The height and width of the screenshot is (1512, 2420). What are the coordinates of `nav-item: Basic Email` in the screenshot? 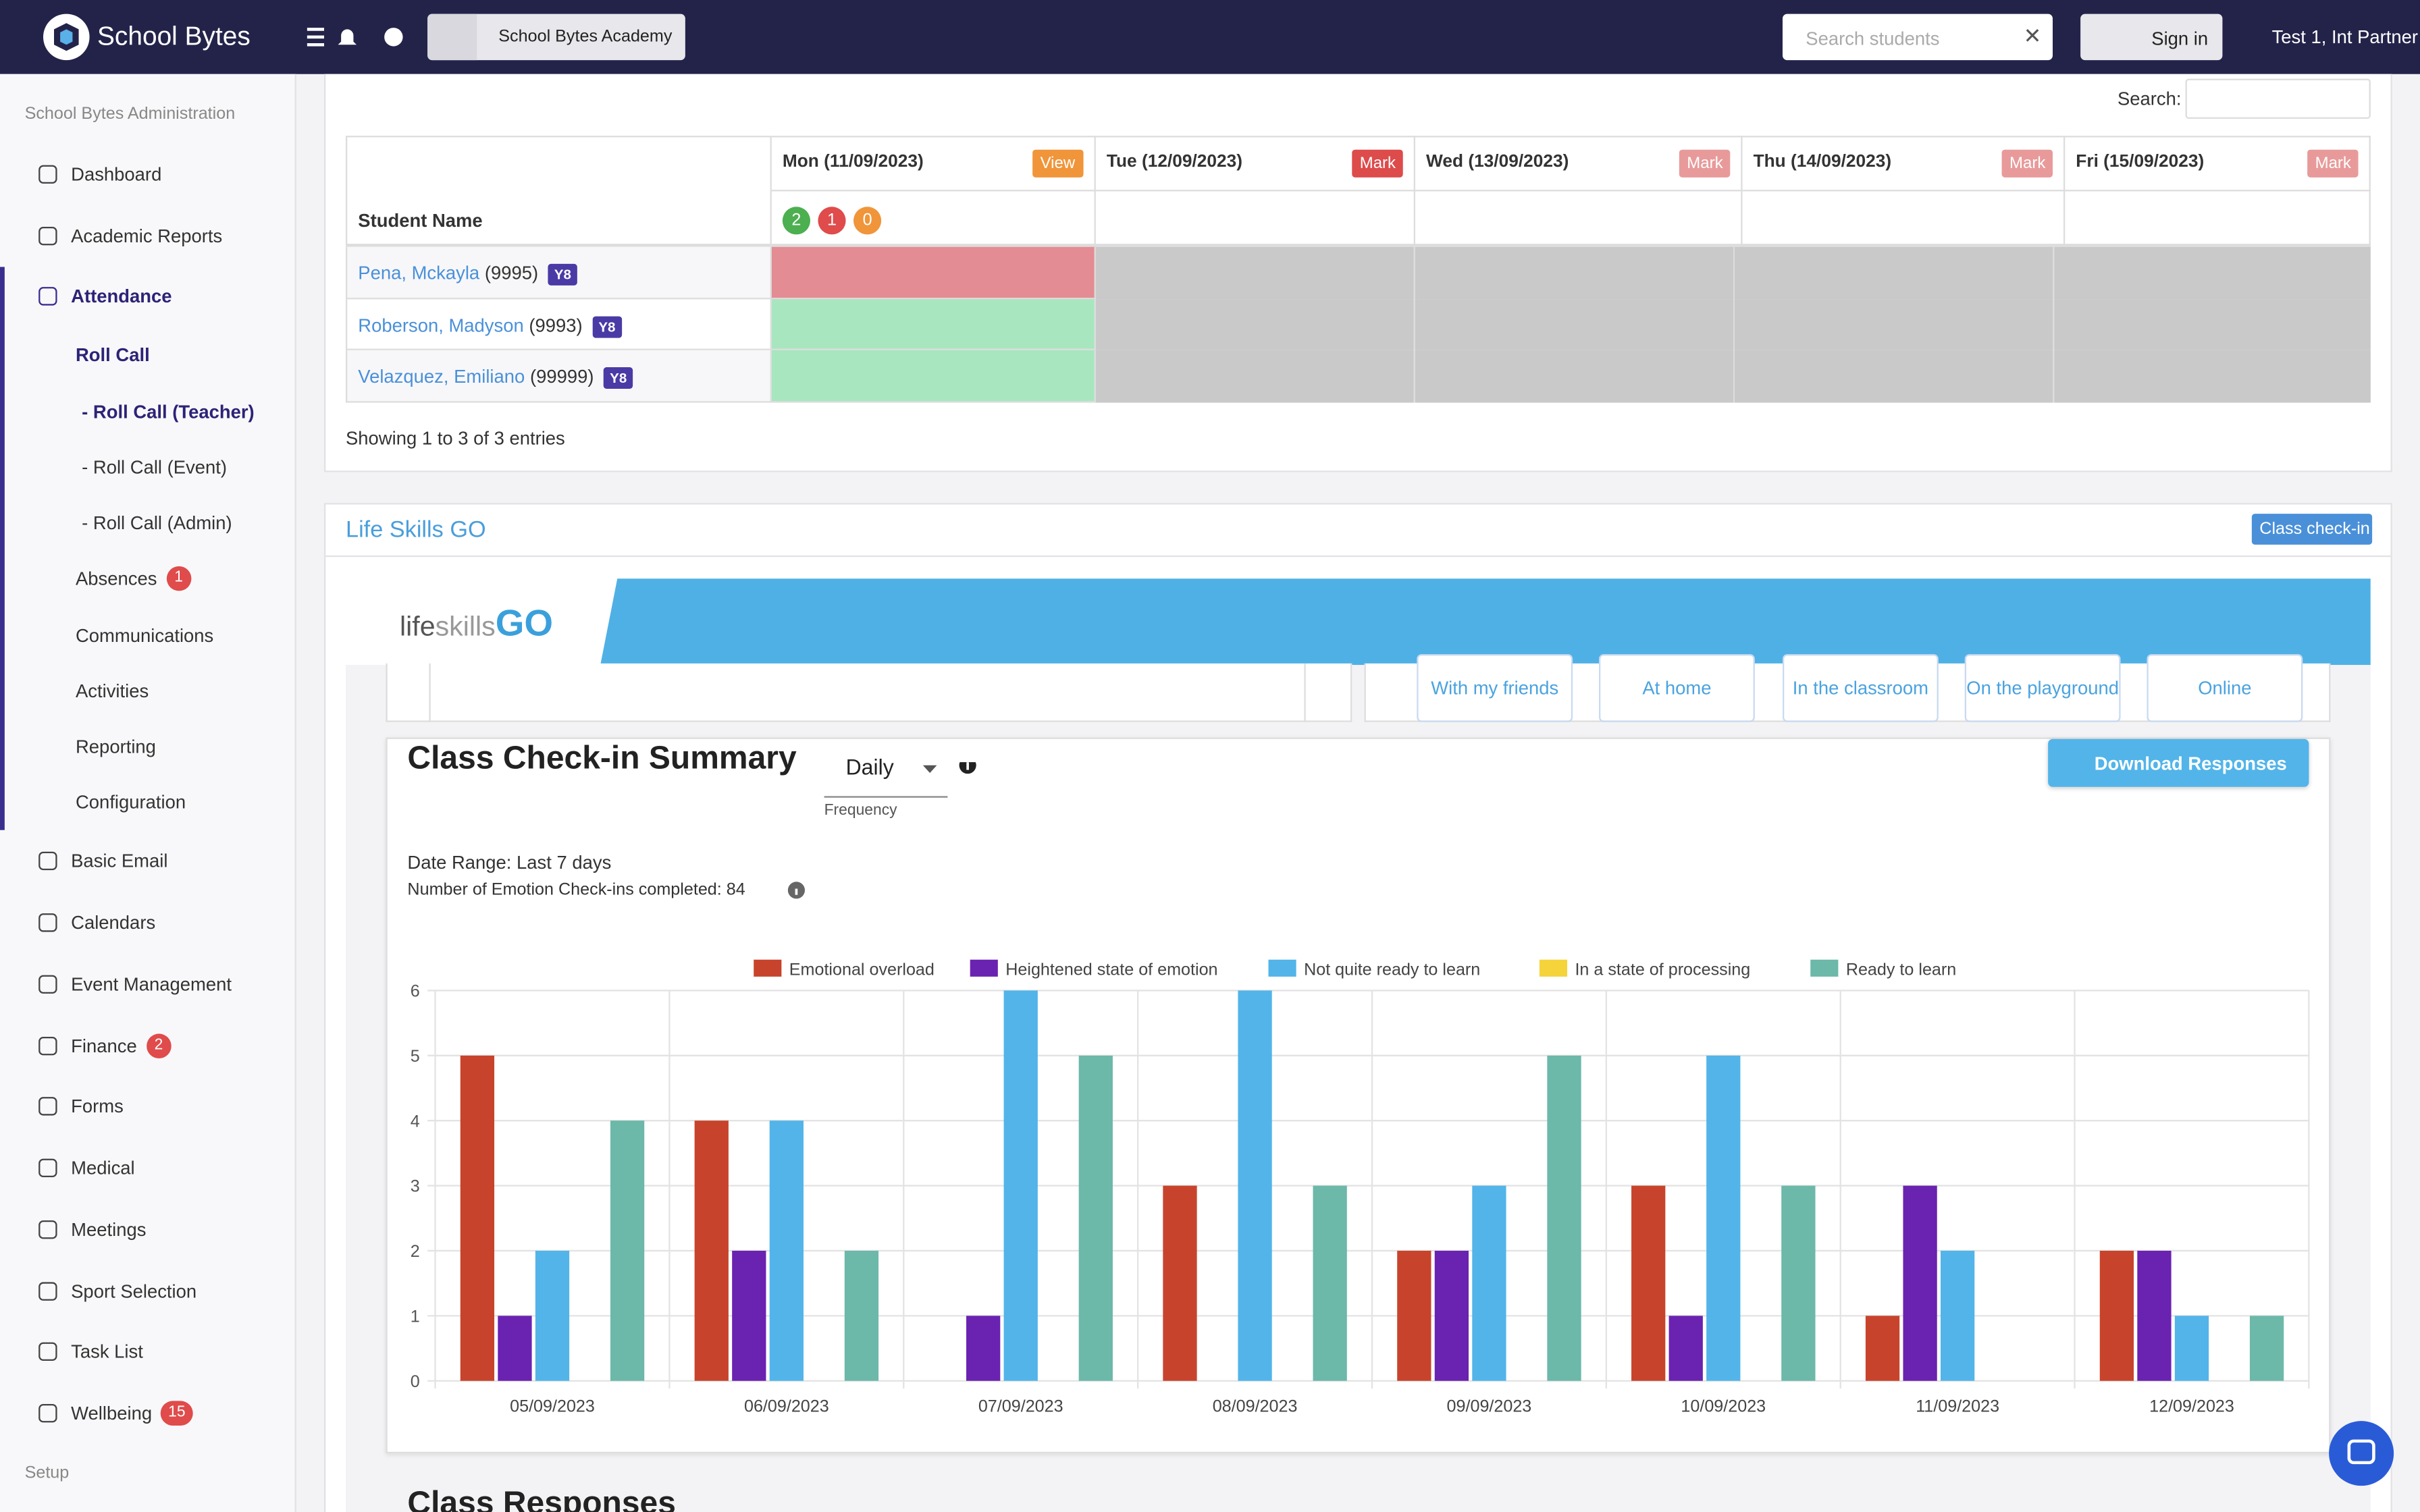 It's located at (119, 861).